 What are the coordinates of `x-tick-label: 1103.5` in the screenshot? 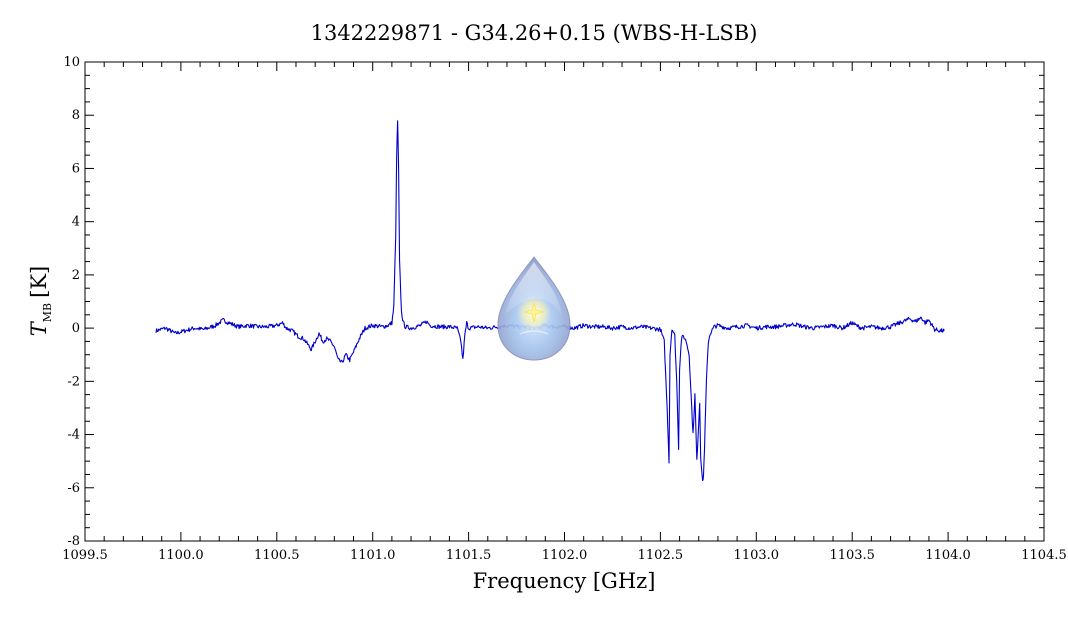 It's located at (852, 555).